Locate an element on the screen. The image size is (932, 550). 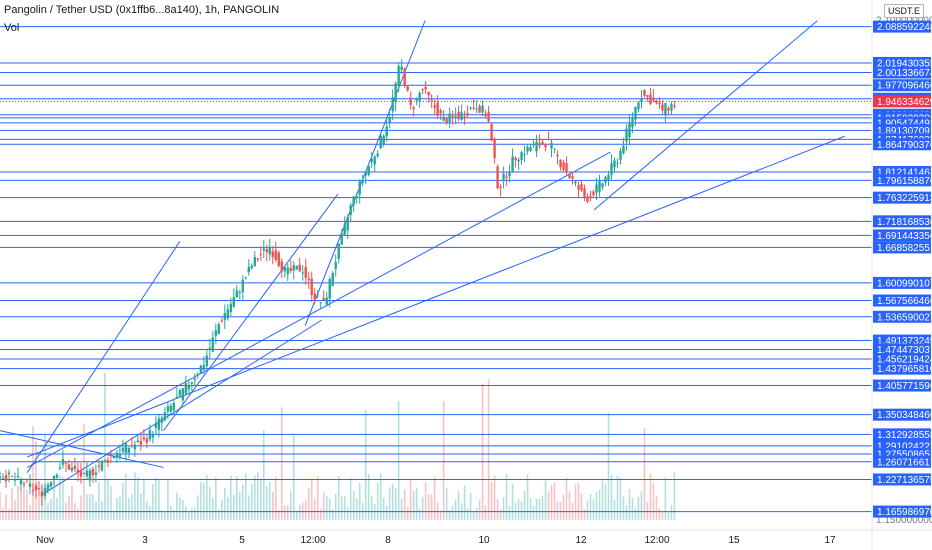
currency-label: USDT.E is located at coordinates (904, 11).